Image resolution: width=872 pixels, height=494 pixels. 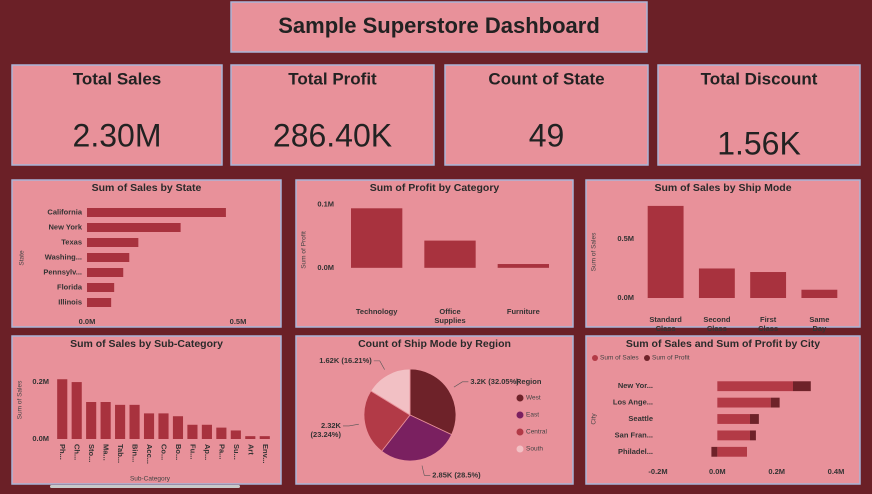 I want to click on leader-line, so click(x=350, y=425).